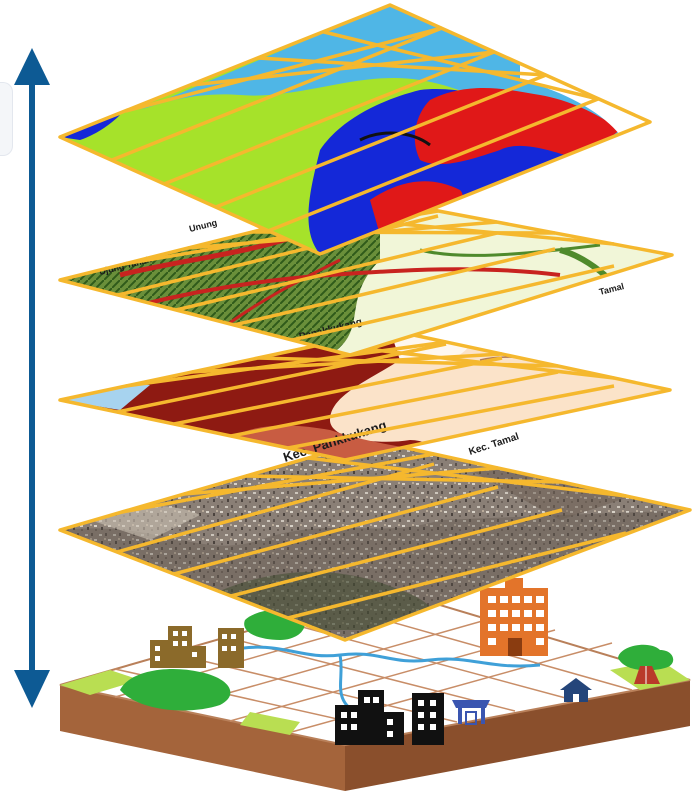  I want to click on park-area, so click(175, 690).